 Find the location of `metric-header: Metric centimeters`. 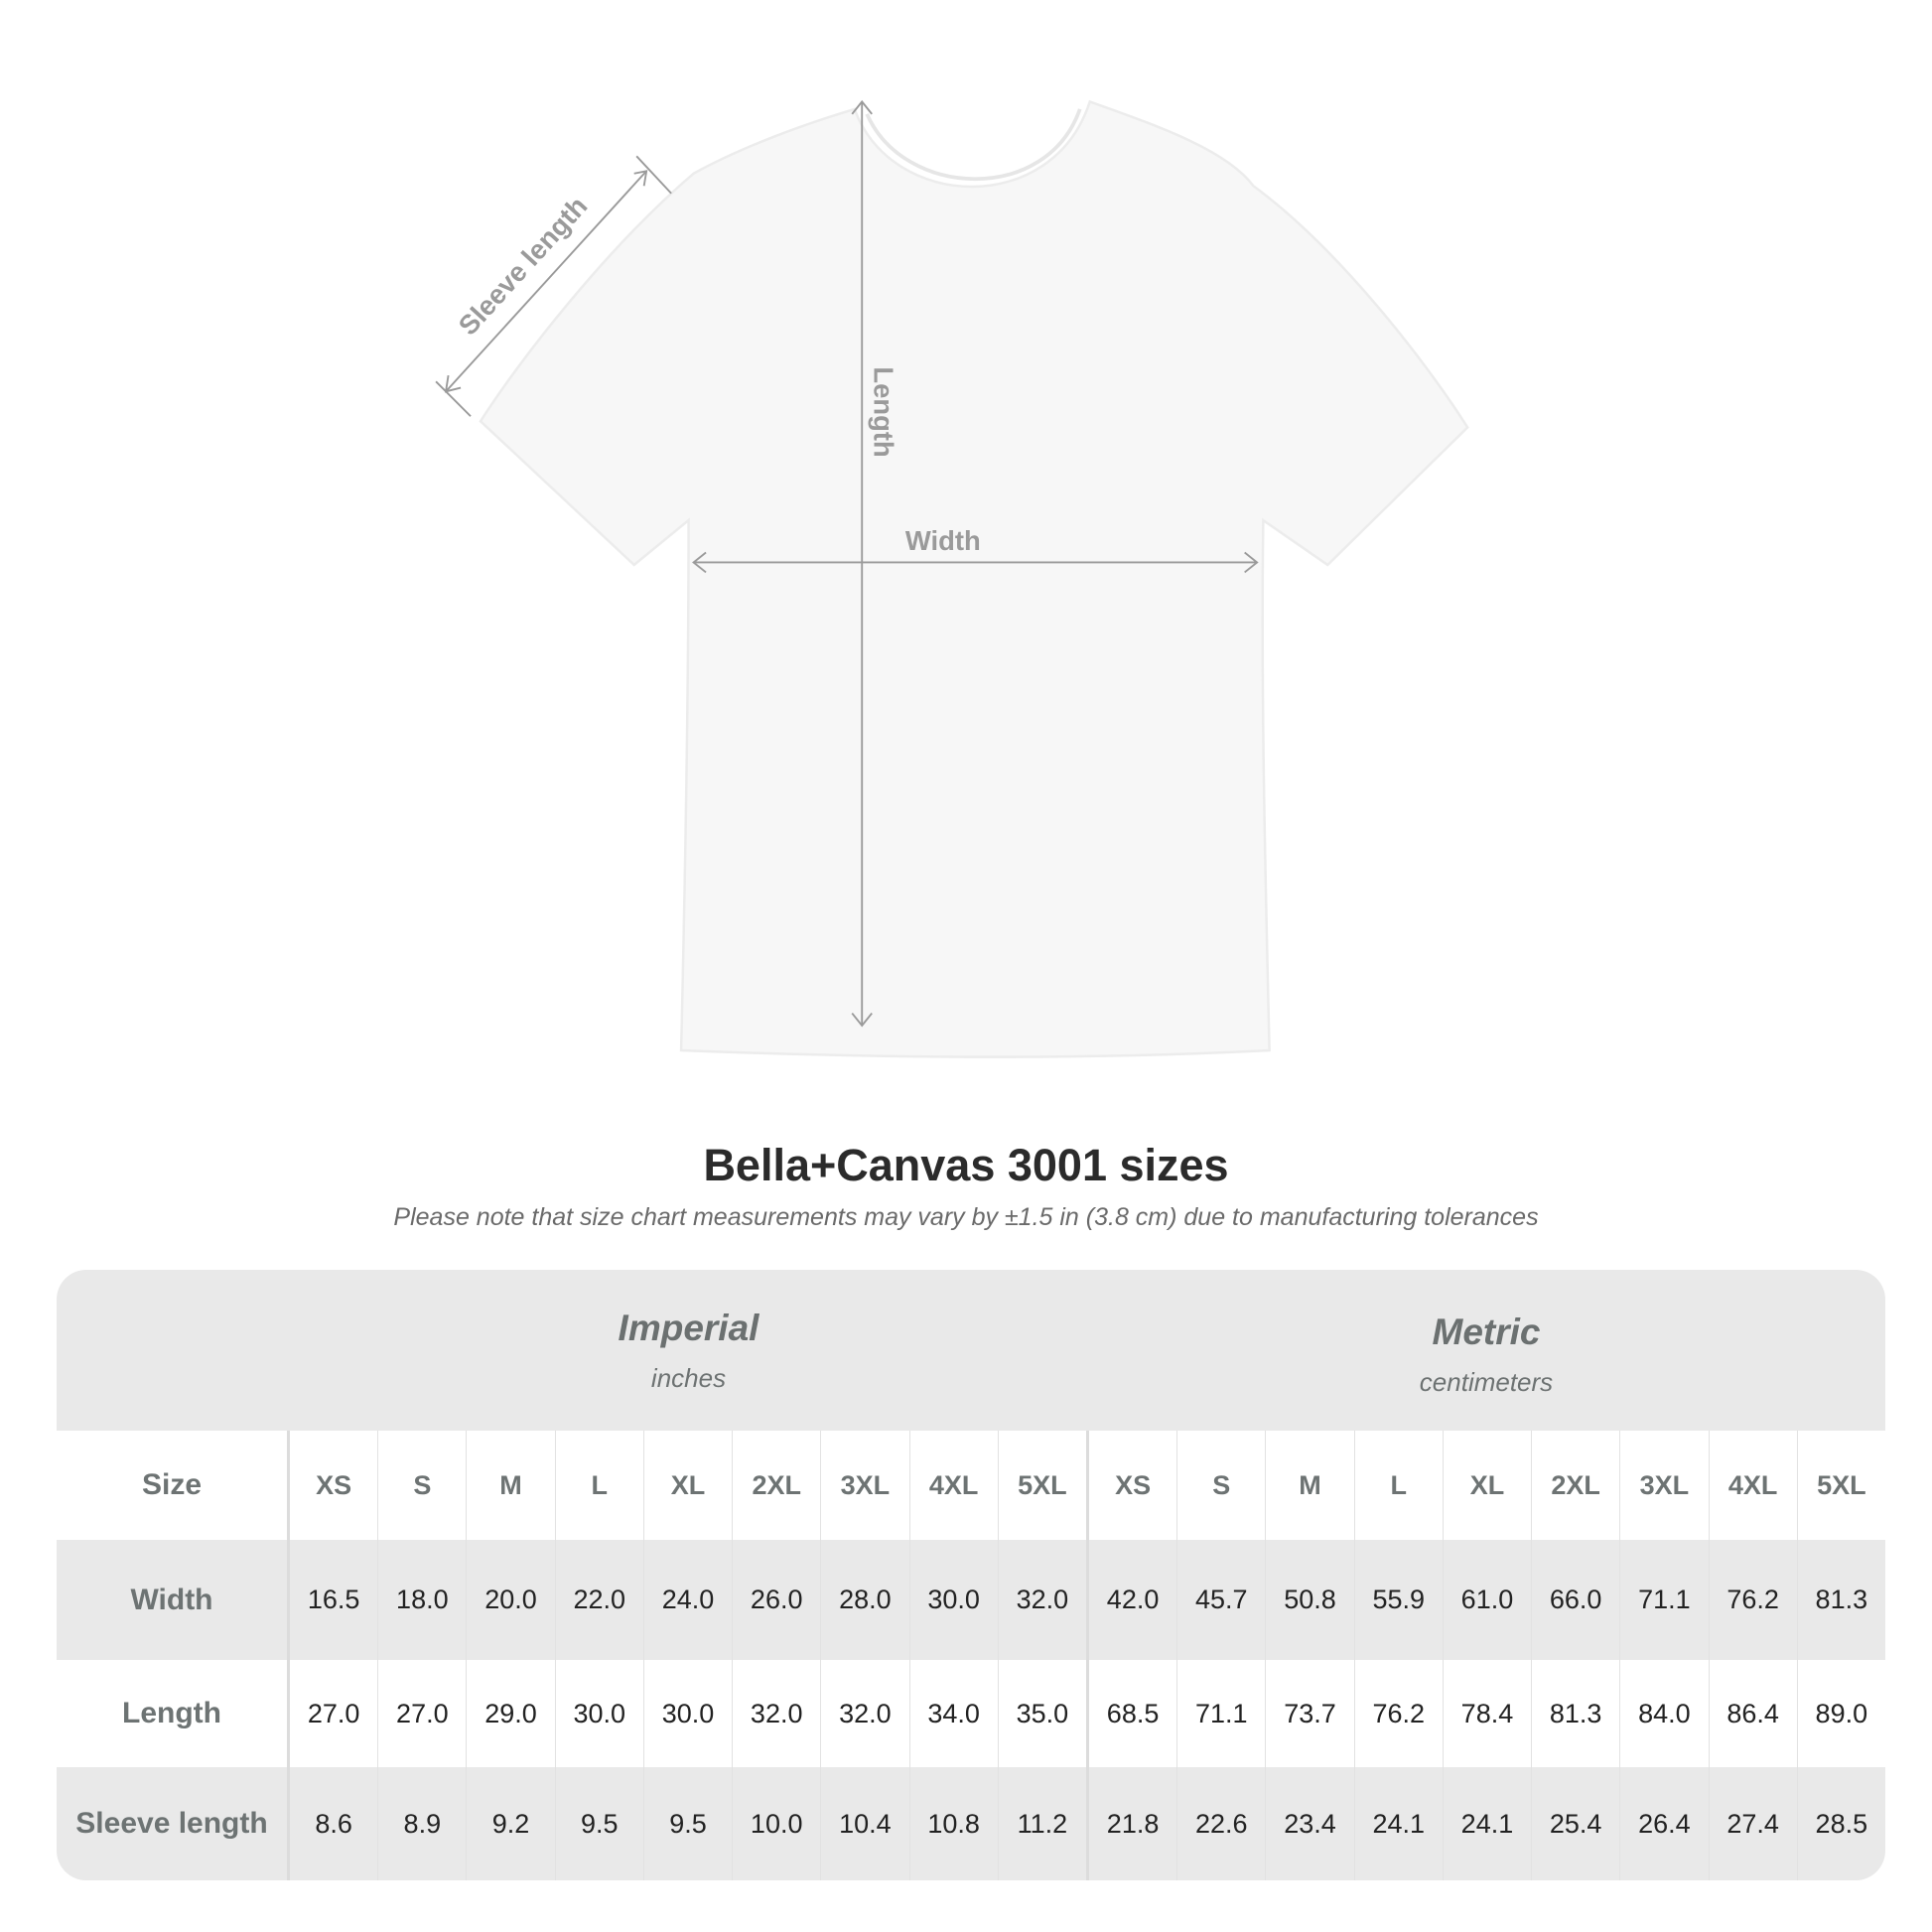

metric-header: Metric centimeters is located at coordinates (1486, 1355).